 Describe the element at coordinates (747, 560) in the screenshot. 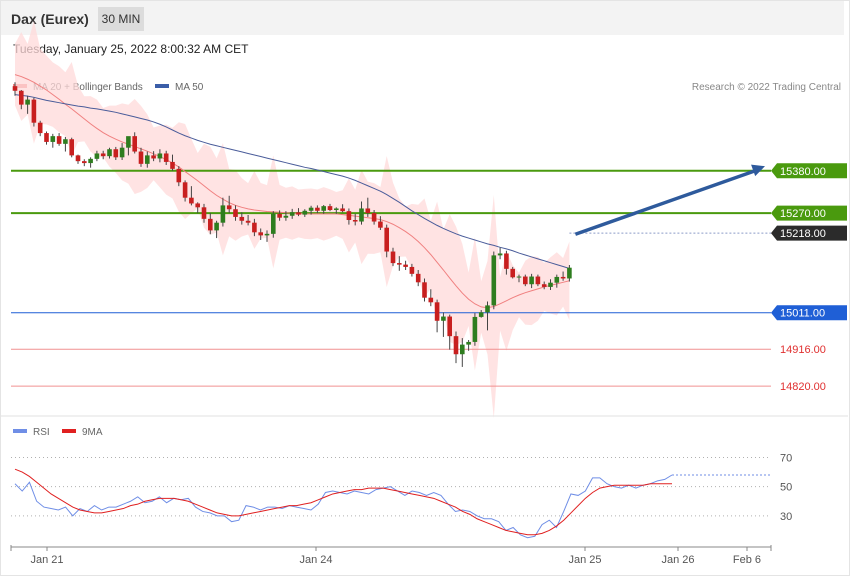

I see `x-tick-label: Feb 6` at that location.